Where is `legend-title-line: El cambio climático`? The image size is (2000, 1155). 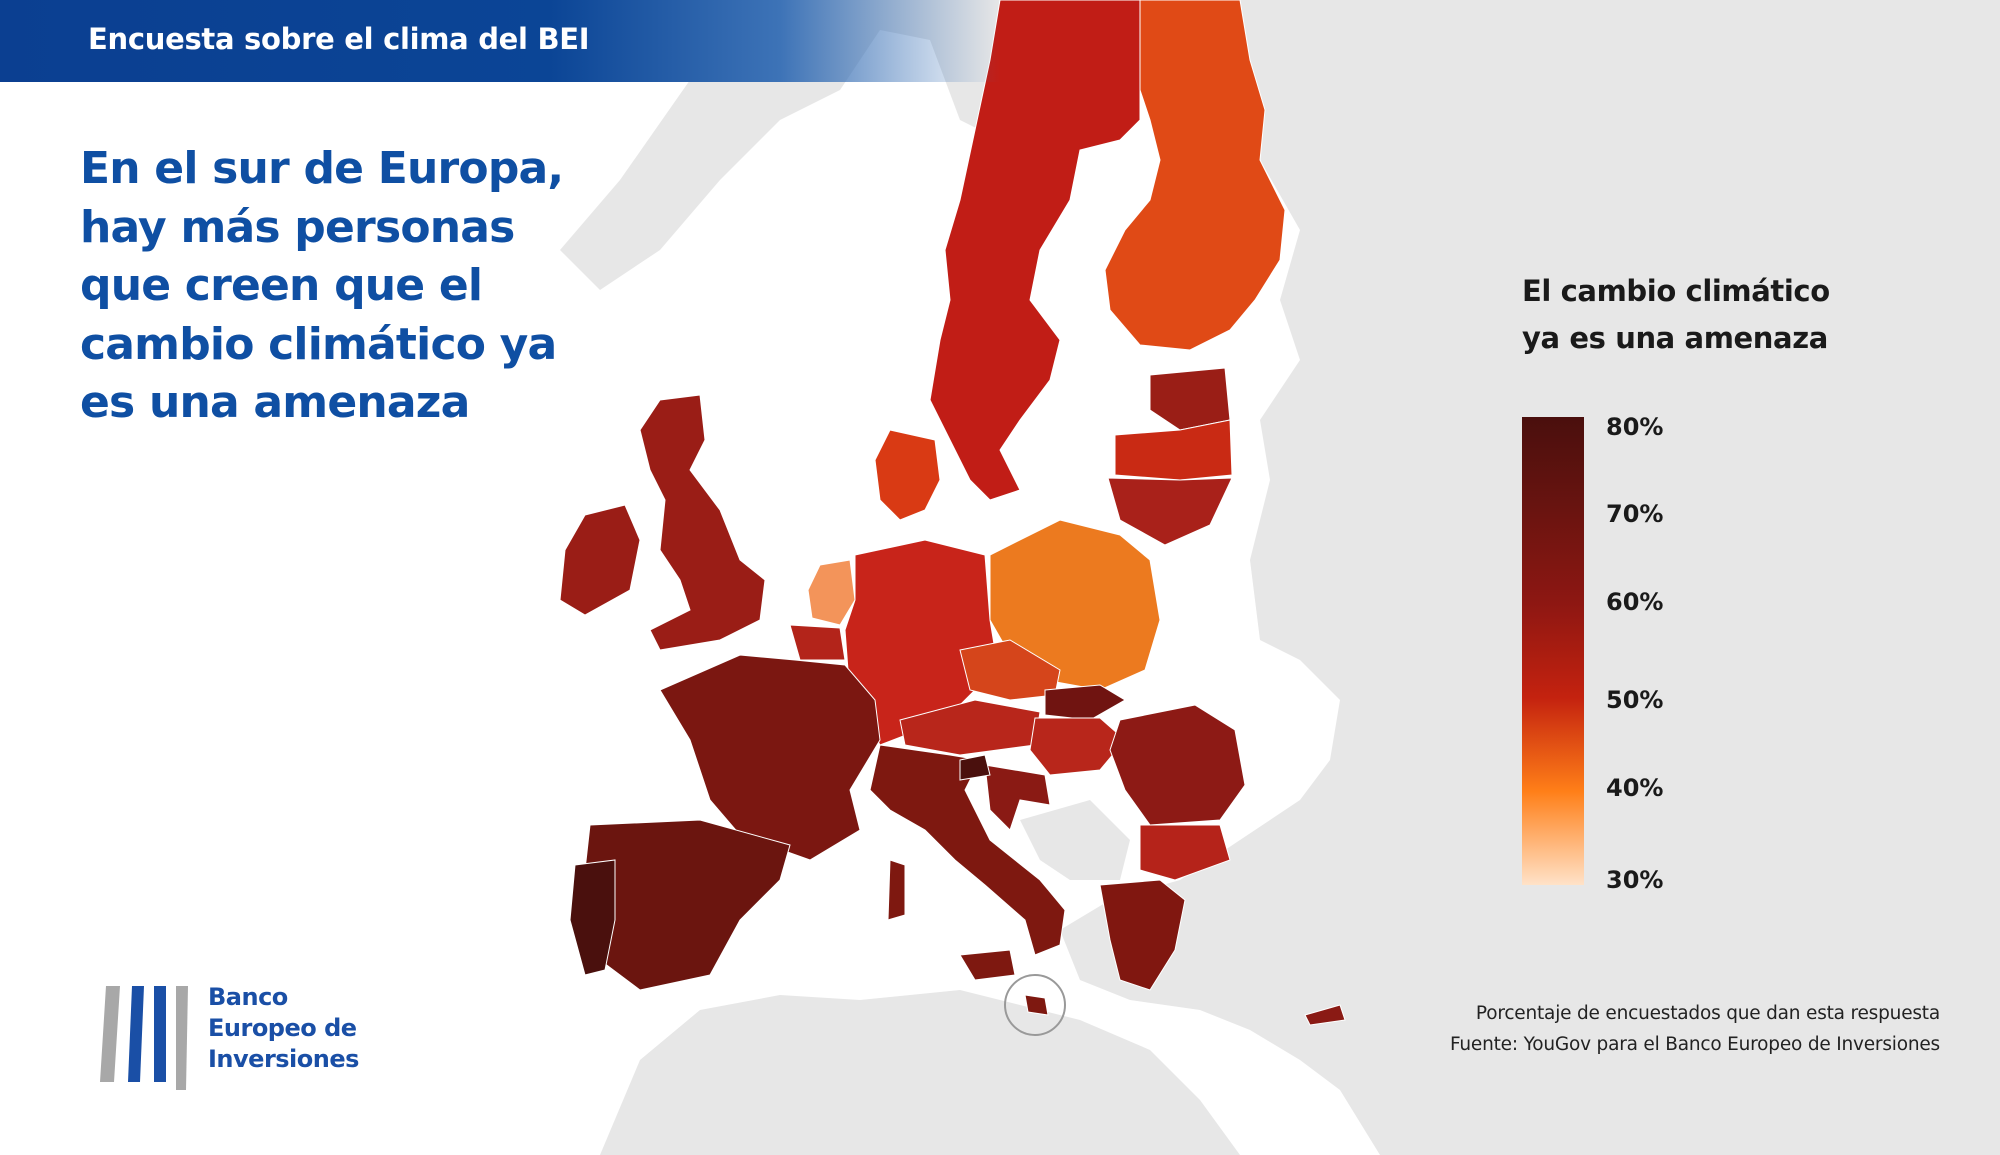
legend-title-line: El cambio climático is located at coordinates (1676, 291).